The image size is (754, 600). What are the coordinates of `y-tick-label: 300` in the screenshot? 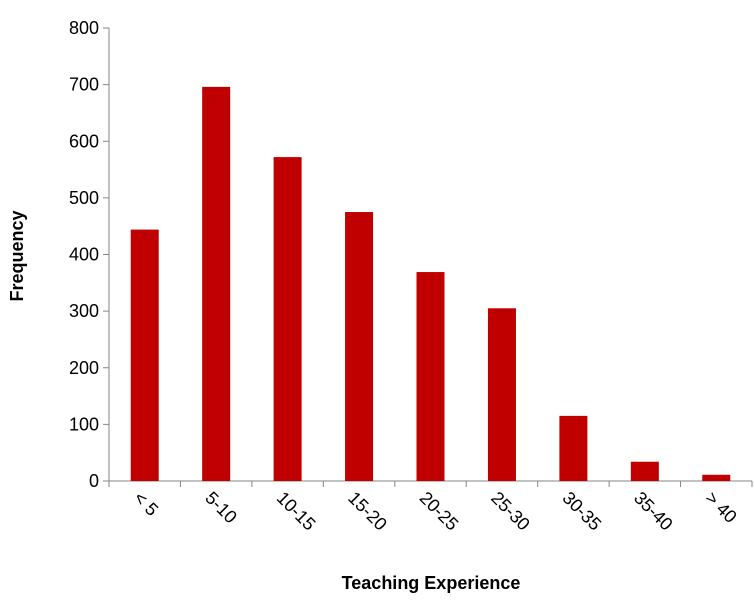 It's located at (84, 311).